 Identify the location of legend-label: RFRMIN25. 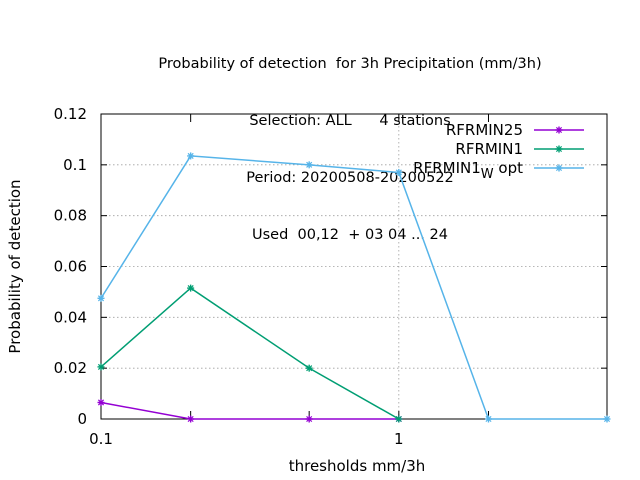
(484, 130).